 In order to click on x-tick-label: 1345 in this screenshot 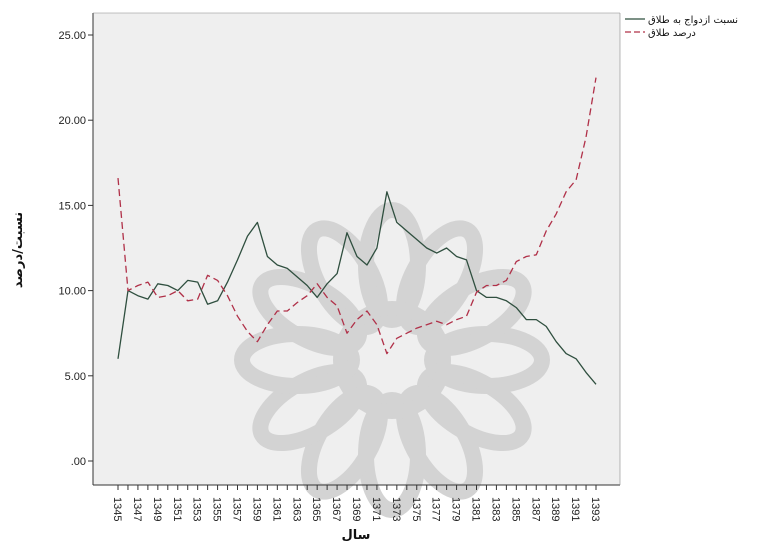, I will do `click(117, 509)`.